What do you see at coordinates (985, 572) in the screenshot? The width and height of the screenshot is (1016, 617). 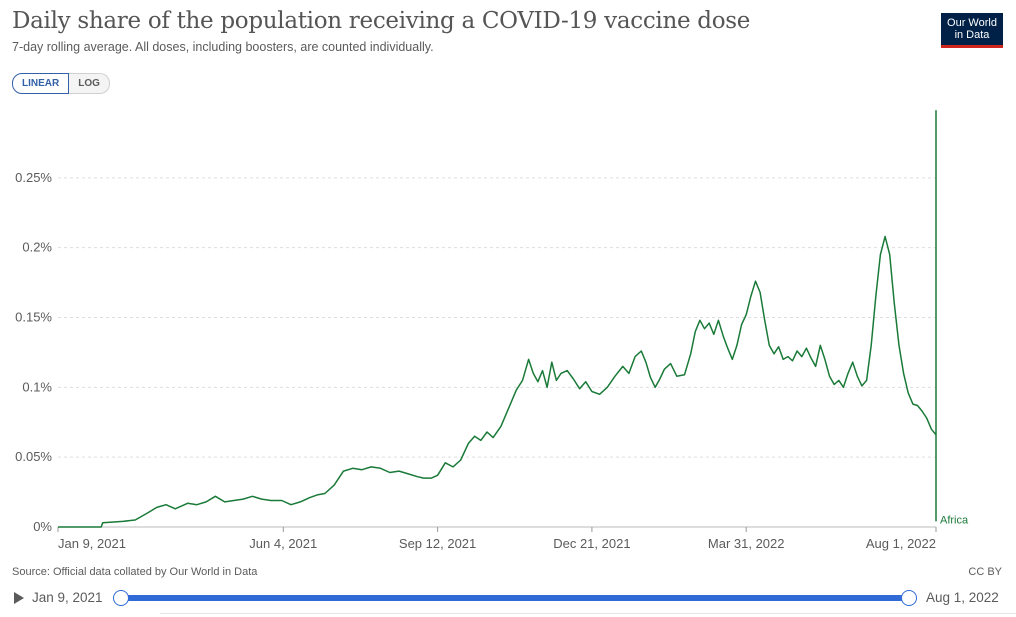 I see `license-link: CC BY` at bounding box center [985, 572].